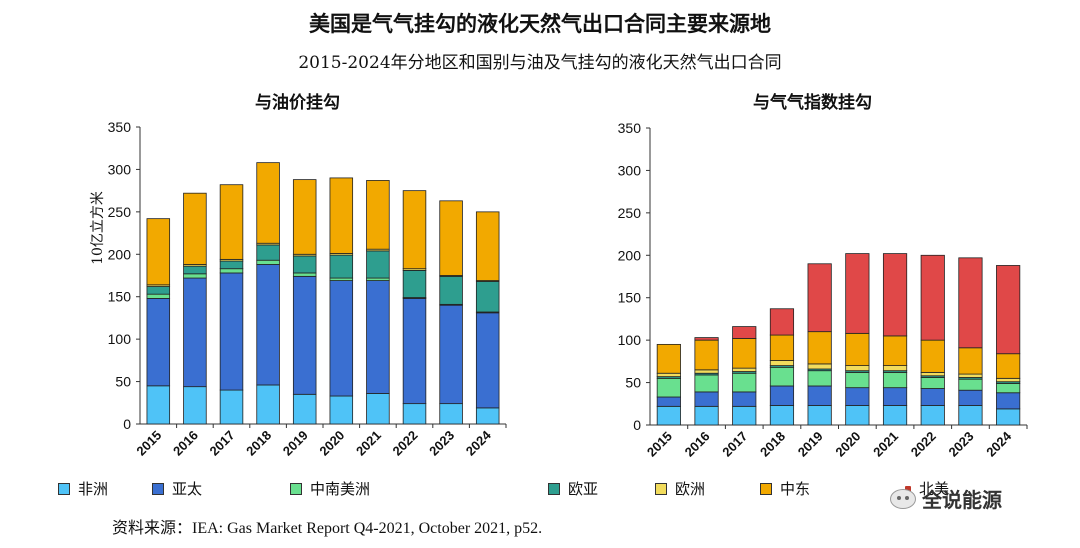 This screenshot has height=548, width=1080. Describe the element at coordinates (93, 489) in the screenshot. I see `legend-label: 非洲` at that location.